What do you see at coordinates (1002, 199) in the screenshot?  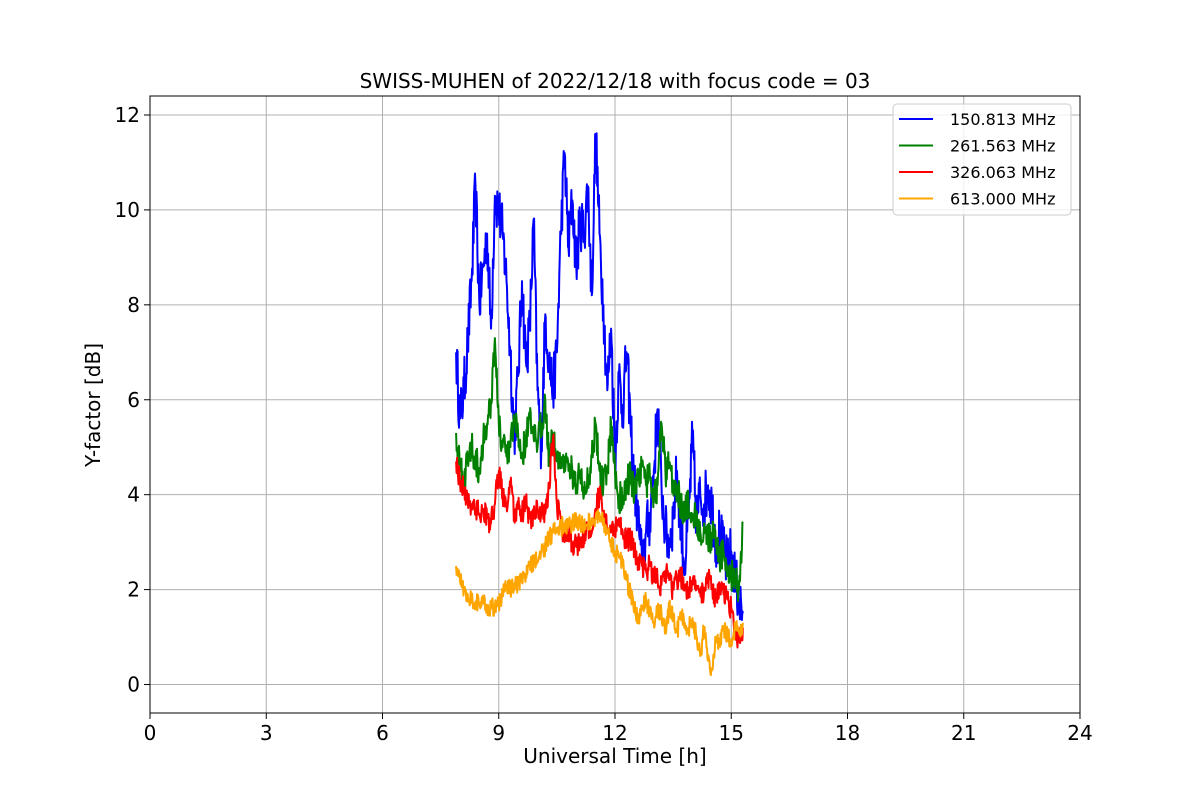 I see `legend-label-3: 613.000 MHz` at bounding box center [1002, 199].